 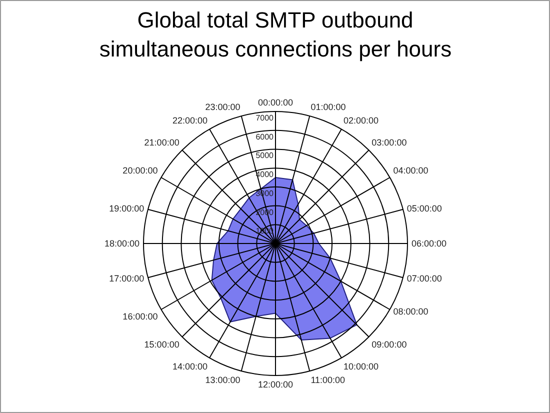 What do you see at coordinates (126, 208) in the screenshot?
I see `spoke-label: 19:00:00` at bounding box center [126, 208].